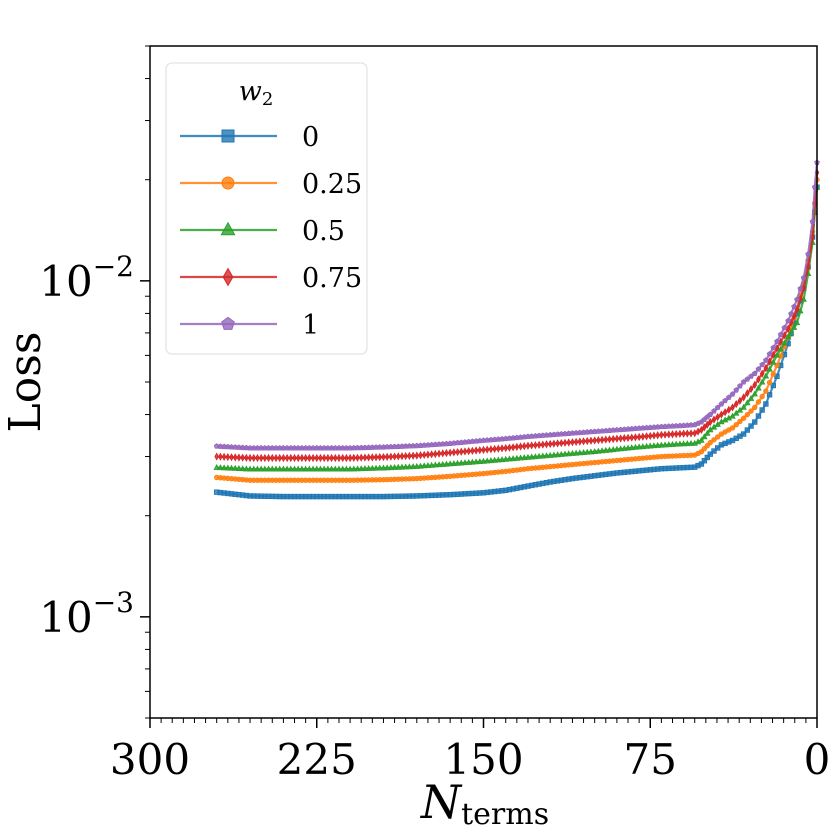 The height and width of the screenshot is (827, 831). What do you see at coordinates (271, 184) in the screenshot?
I see `legend-entry-1: 0.25` at bounding box center [271, 184].